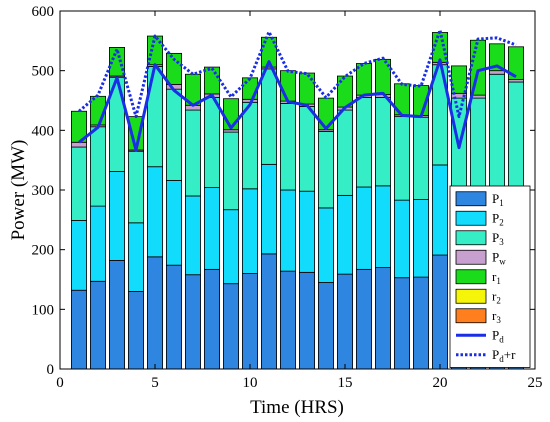 This screenshot has height=422, width=550. What do you see at coordinates (250, 383) in the screenshot?
I see `x-tick-label: 10` at bounding box center [250, 383].